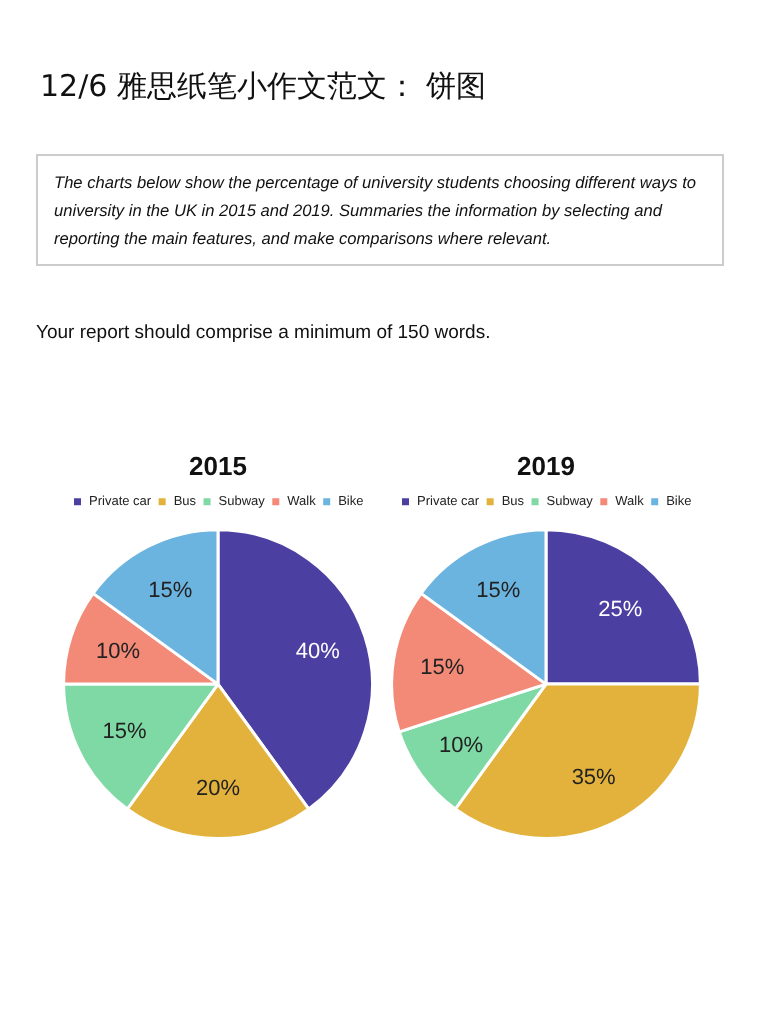 The image size is (768, 1024). I want to click on text: 12/6 雅思纸笔小作文范文： 饼图, so click(263, 87).